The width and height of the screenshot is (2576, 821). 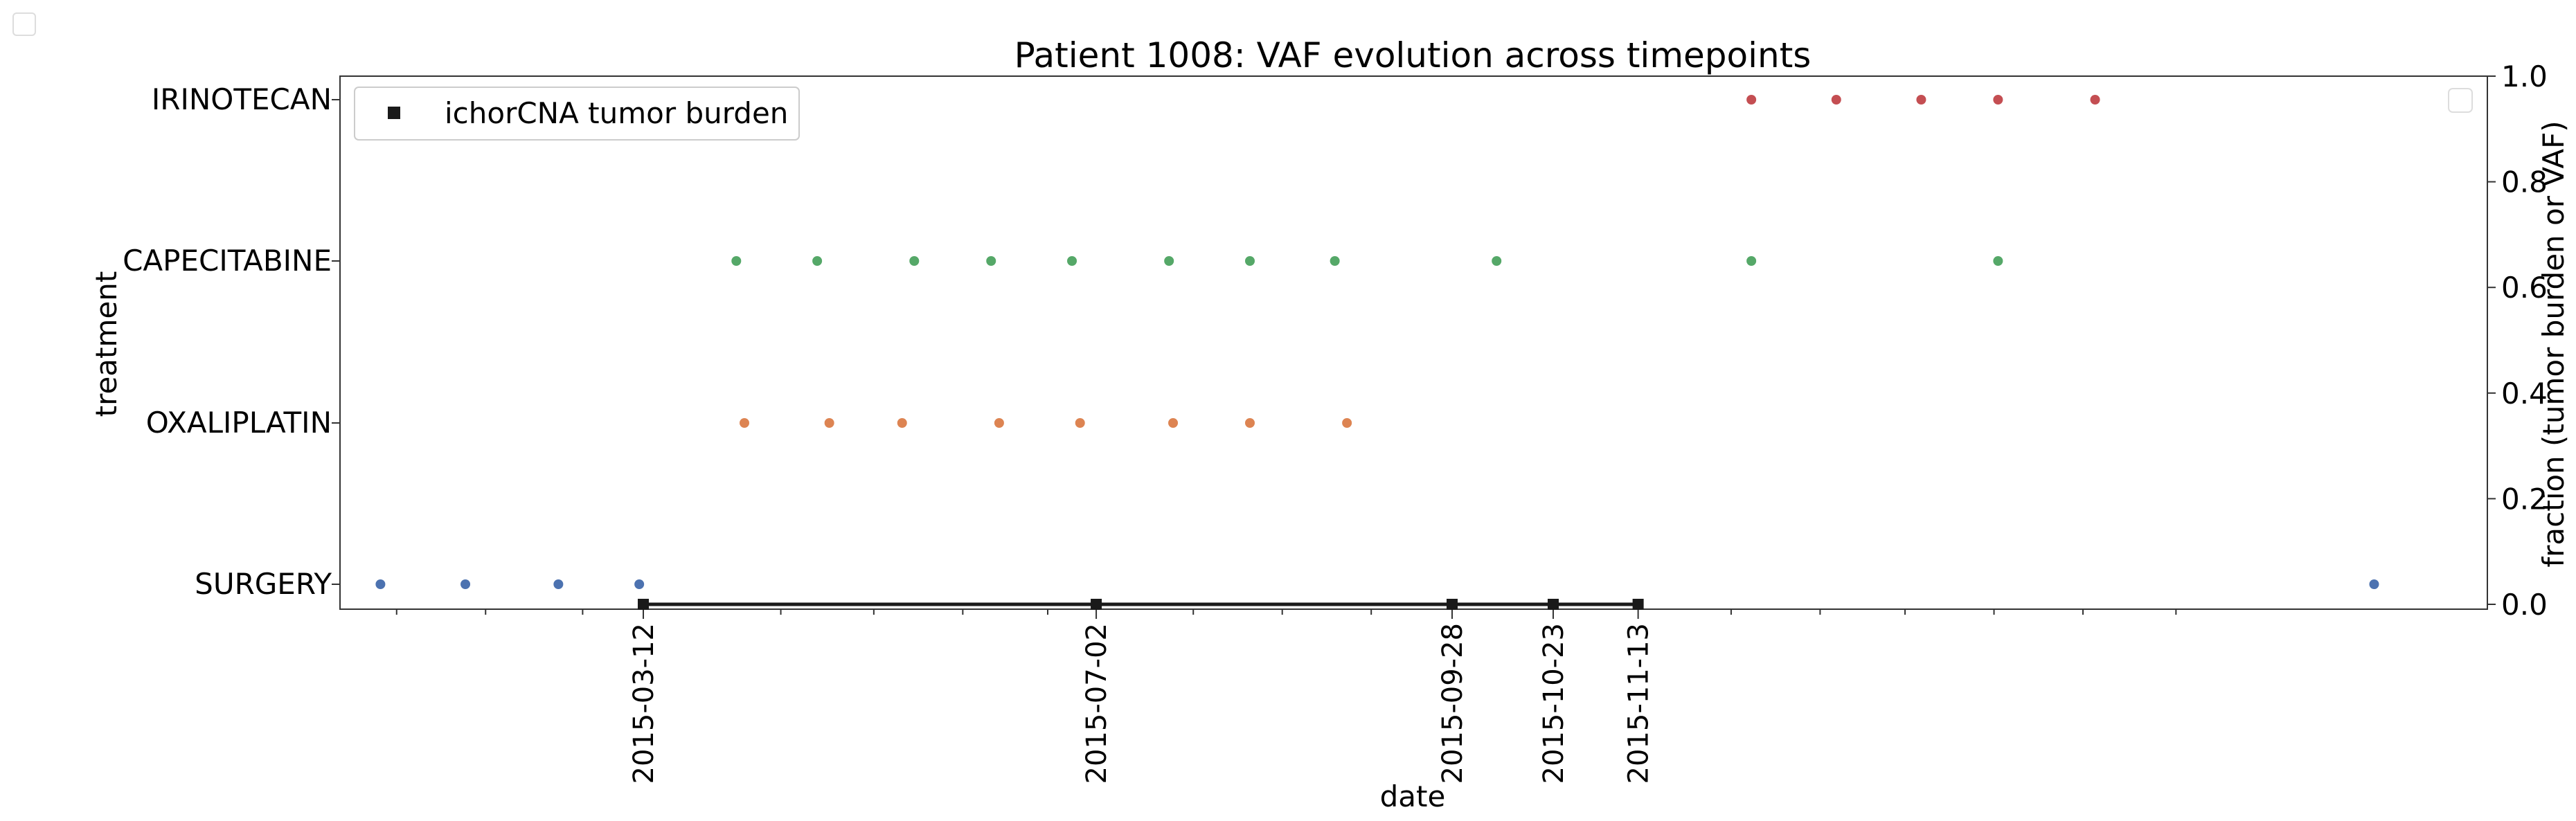 I want to click on x-minor-ticks, so click(x=1286, y=612).